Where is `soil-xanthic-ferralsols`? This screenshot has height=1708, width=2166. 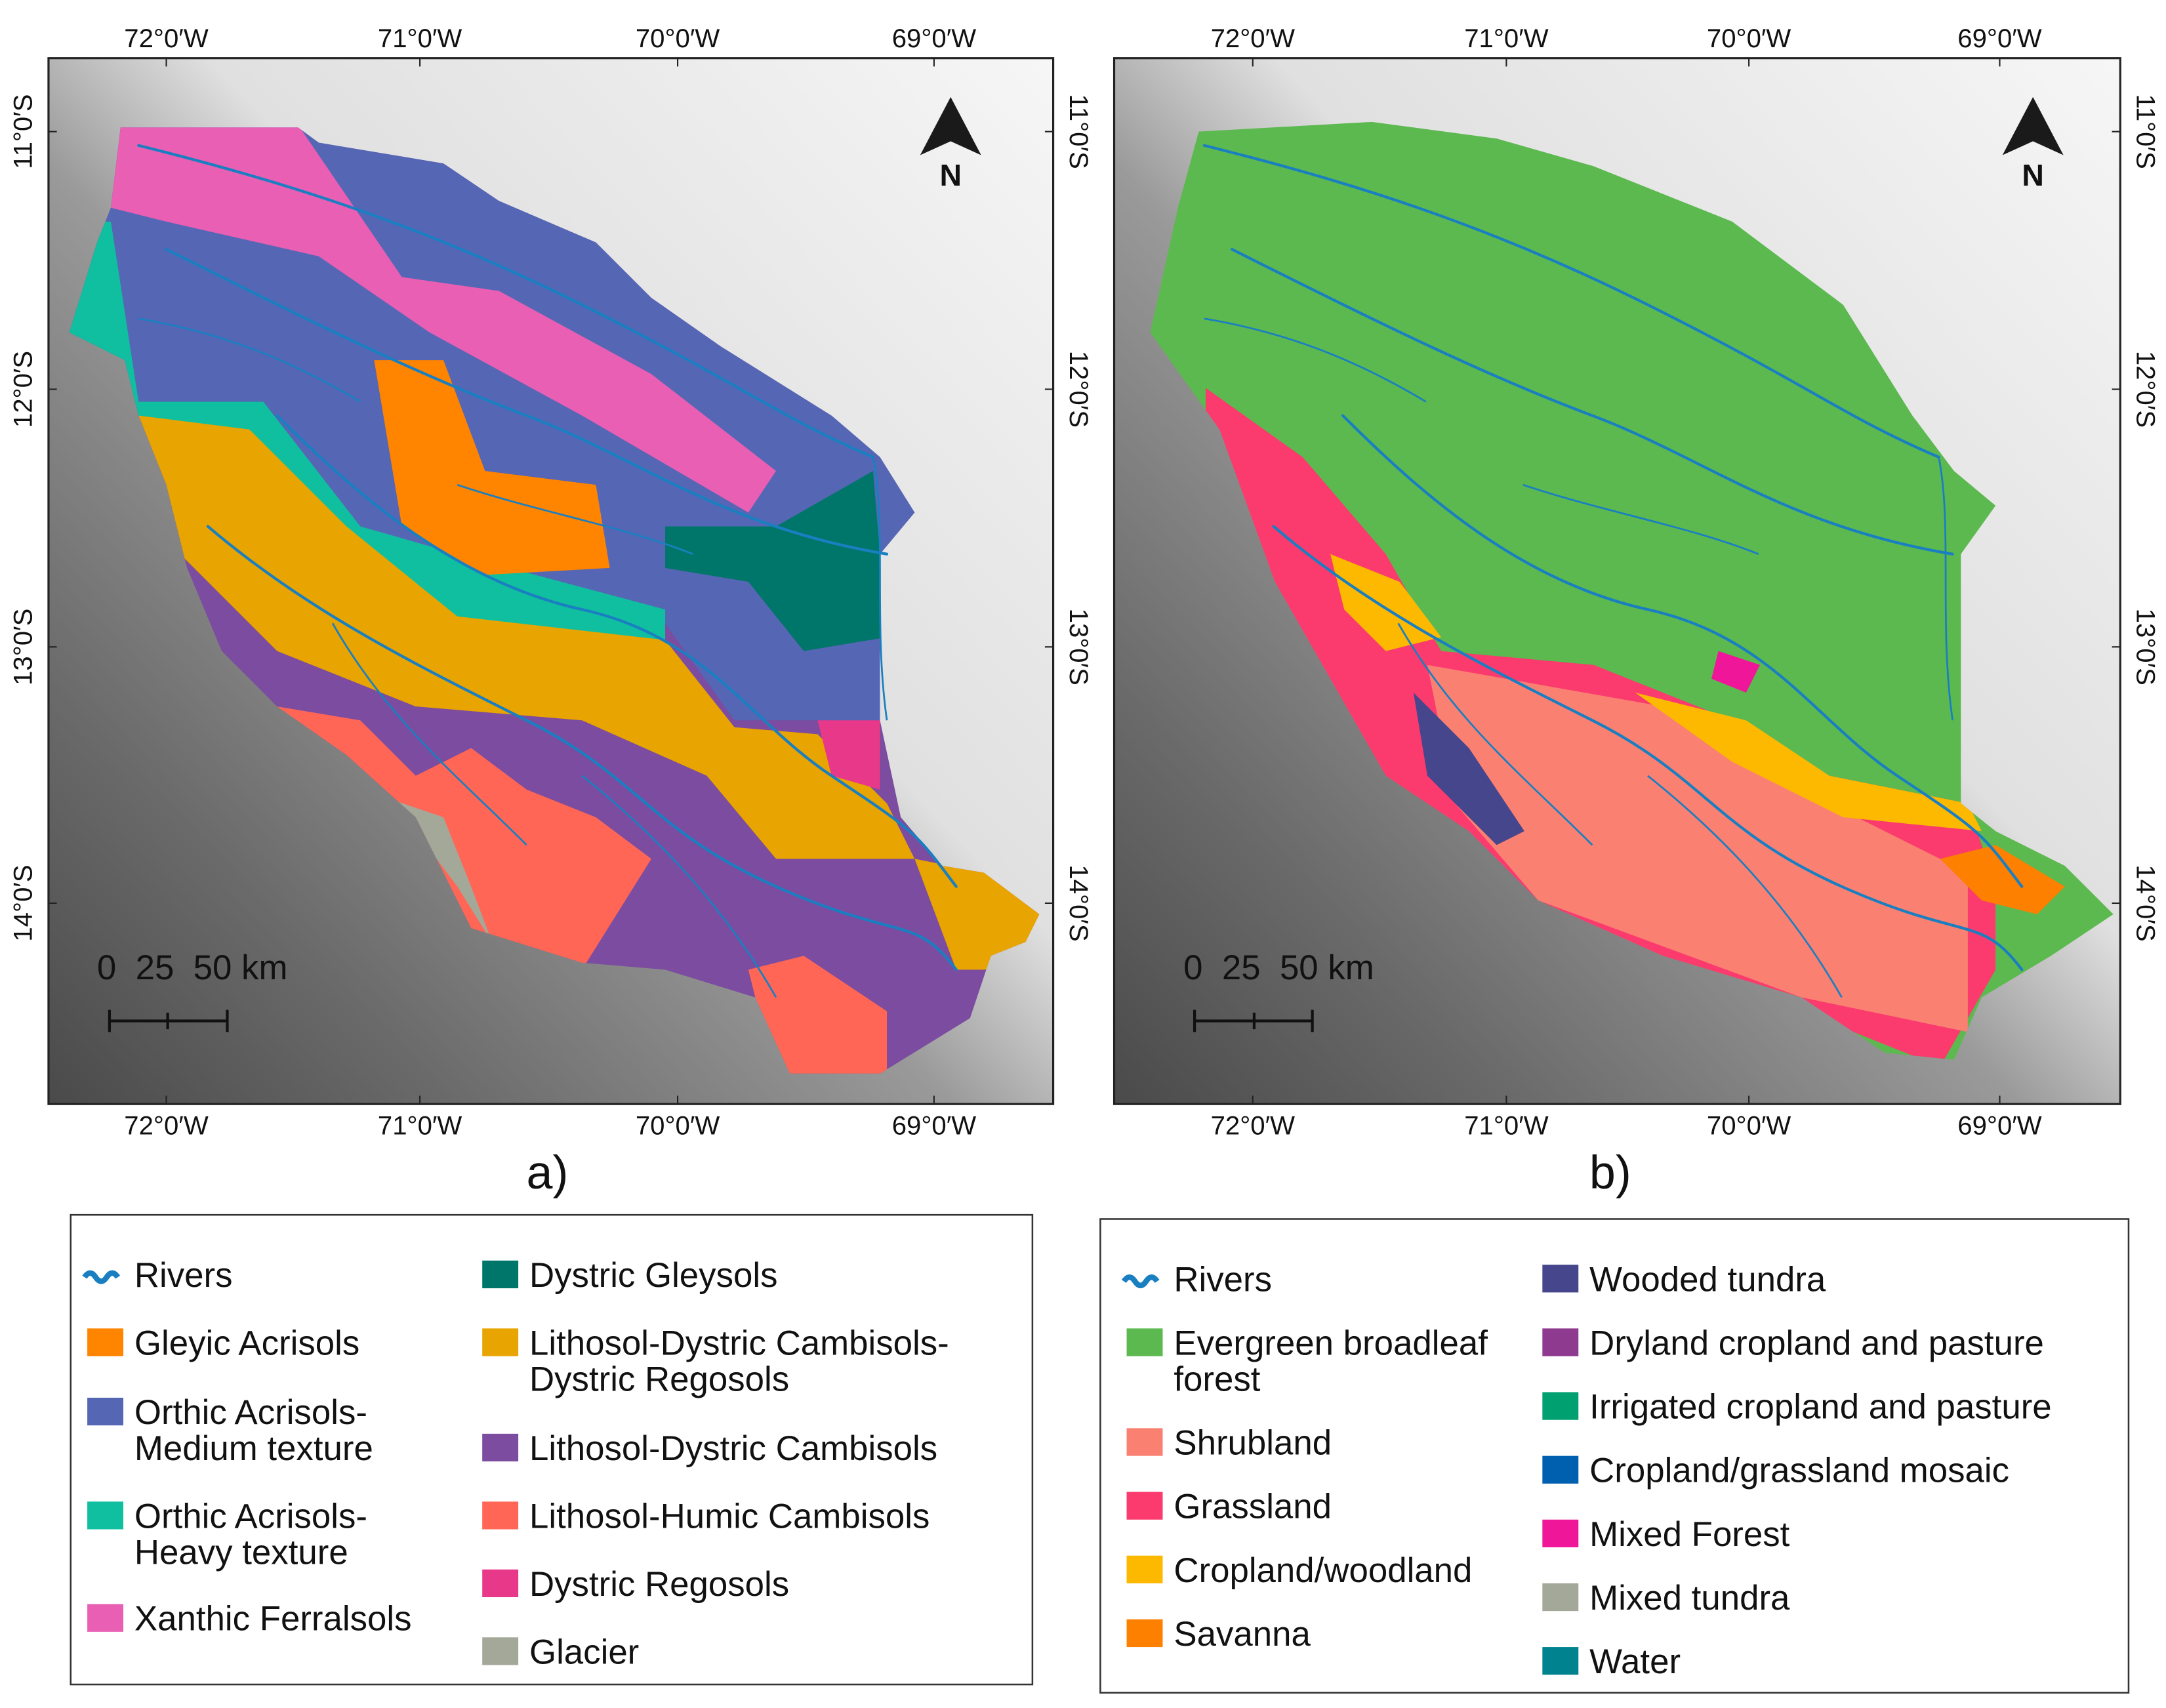 soil-xanthic-ferralsols is located at coordinates (444, 320).